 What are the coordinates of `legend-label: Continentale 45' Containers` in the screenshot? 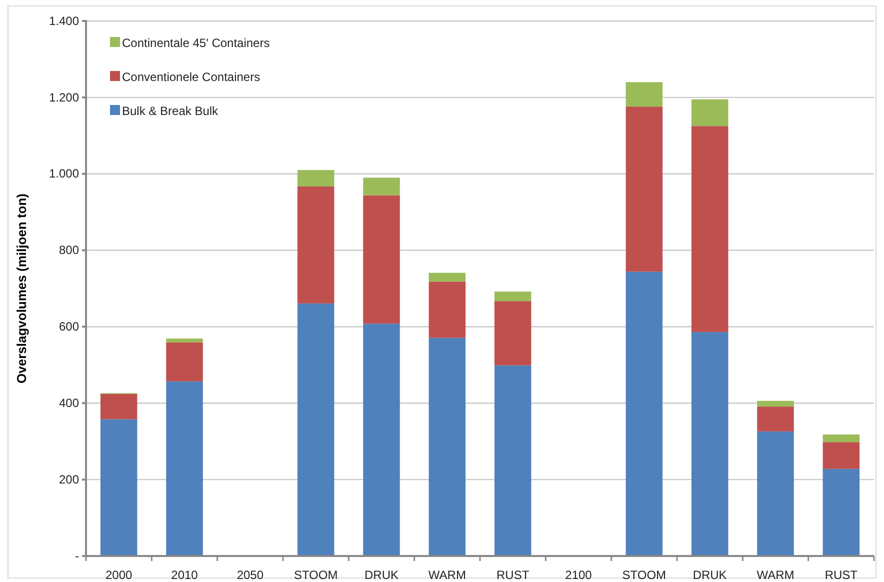 It's located at (196, 43).